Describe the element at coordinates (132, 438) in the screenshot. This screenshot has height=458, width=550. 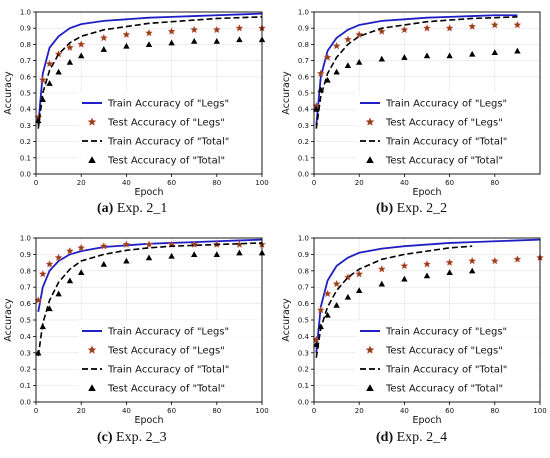
I see `caption-c: (c) Exp. 2_3` at that location.